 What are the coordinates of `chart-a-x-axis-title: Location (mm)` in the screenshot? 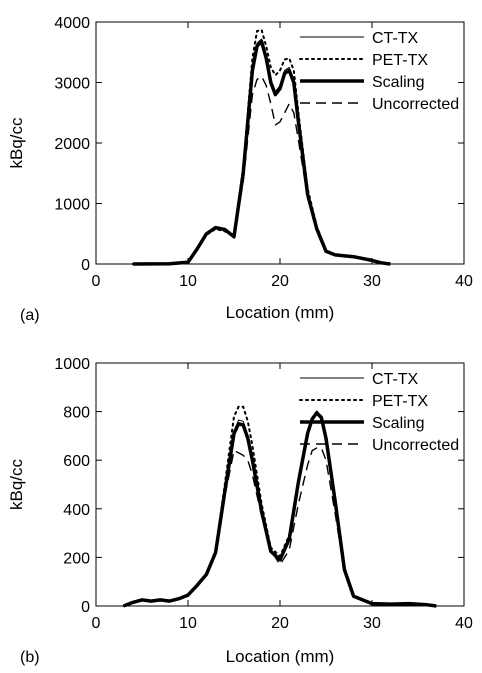 It's located at (280, 312).